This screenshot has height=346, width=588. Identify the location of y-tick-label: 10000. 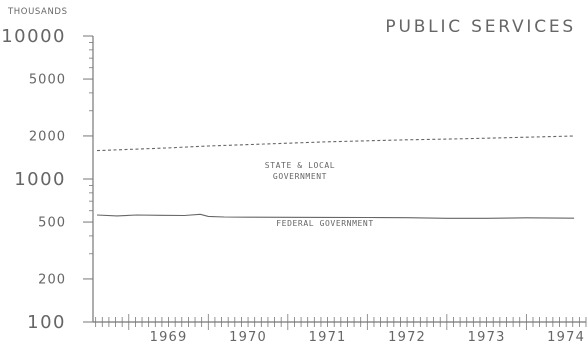
(33, 36).